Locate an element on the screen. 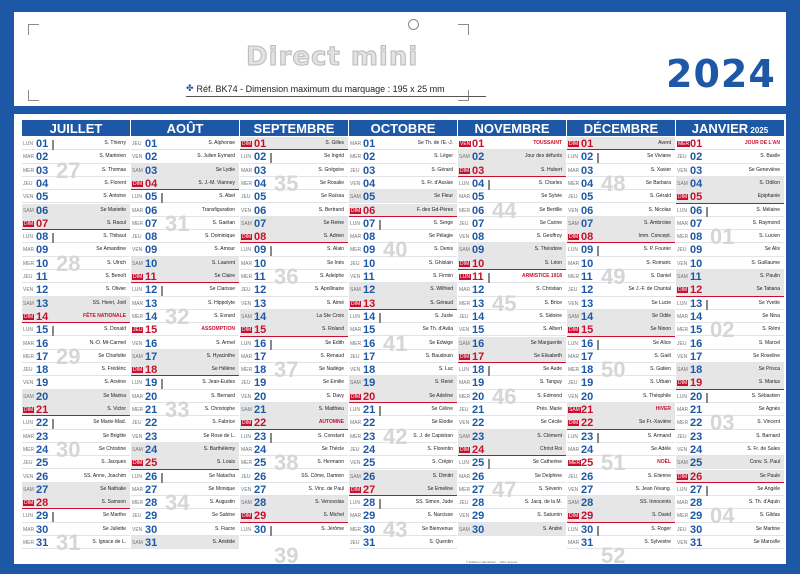 This screenshot has width=800, height=574. day-row: LUN 09 S. Alain is located at coordinates (294, 250).